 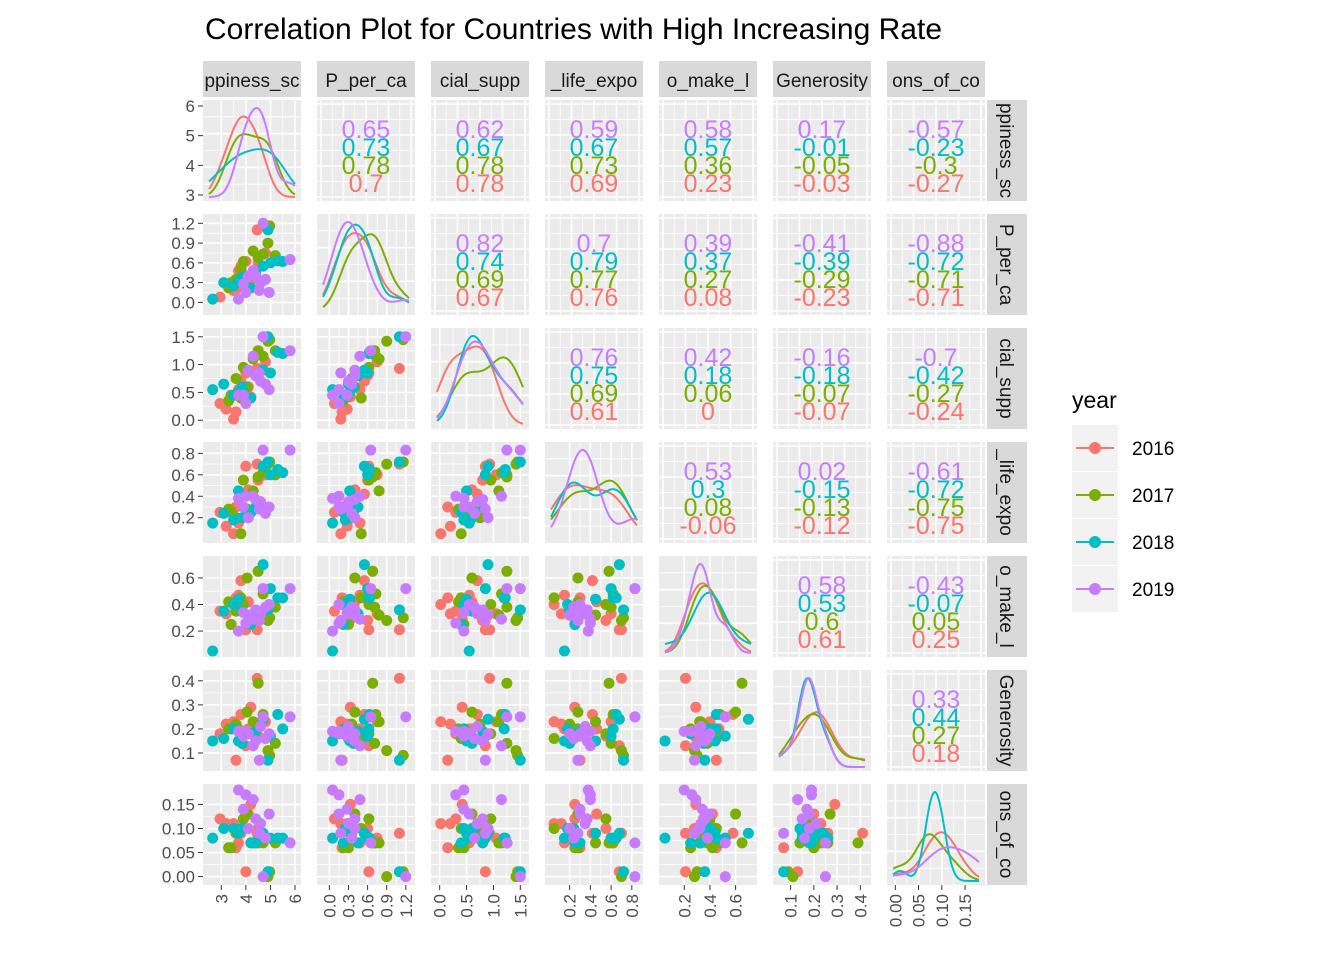 I want to click on x-tick-label: 0.00, so click(x=895, y=910).